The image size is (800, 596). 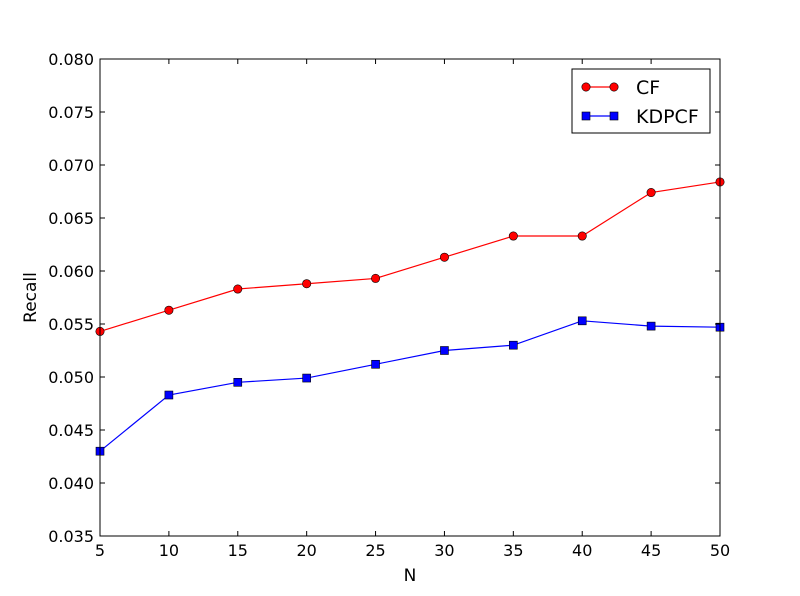 I want to click on x-tick-label: 35, so click(x=513, y=550).